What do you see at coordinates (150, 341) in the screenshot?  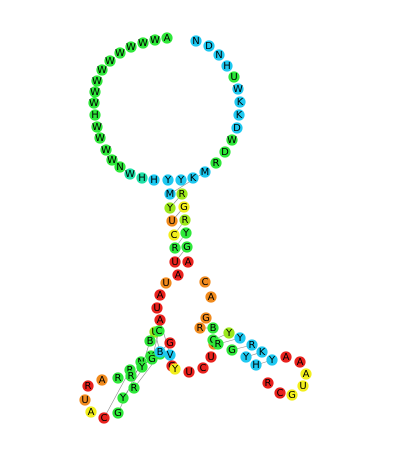 I see `nucleotide-letter: B` at bounding box center [150, 341].